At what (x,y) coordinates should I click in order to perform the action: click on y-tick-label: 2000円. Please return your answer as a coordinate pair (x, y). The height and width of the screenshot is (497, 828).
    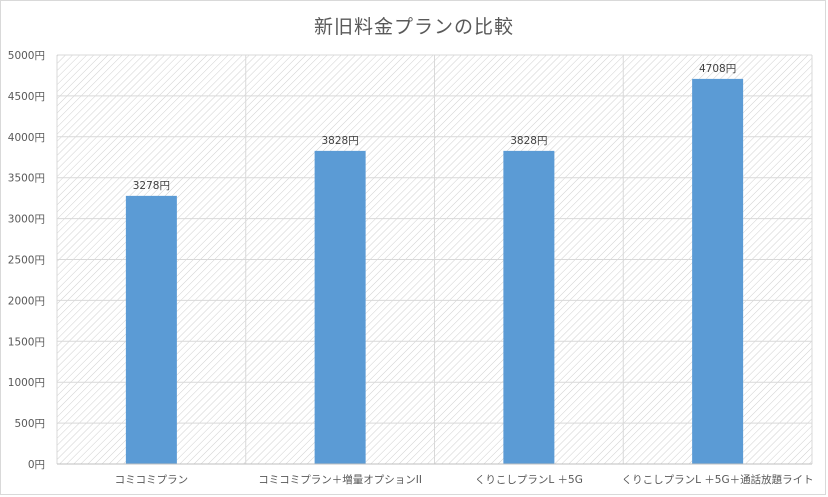
    Looking at the image, I should click on (26, 301).